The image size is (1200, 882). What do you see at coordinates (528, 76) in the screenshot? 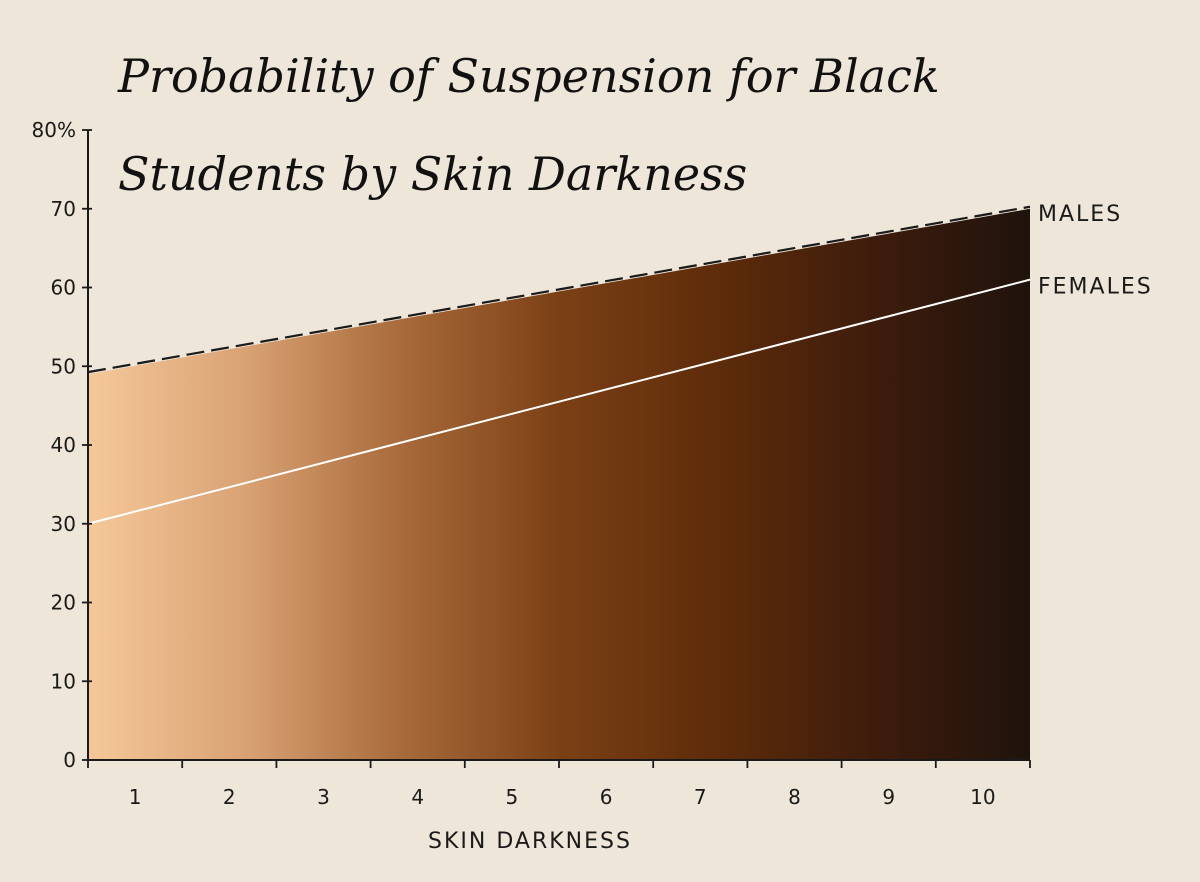
I see `chart-title-line-1: Probability of Suspension for Black` at bounding box center [528, 76].